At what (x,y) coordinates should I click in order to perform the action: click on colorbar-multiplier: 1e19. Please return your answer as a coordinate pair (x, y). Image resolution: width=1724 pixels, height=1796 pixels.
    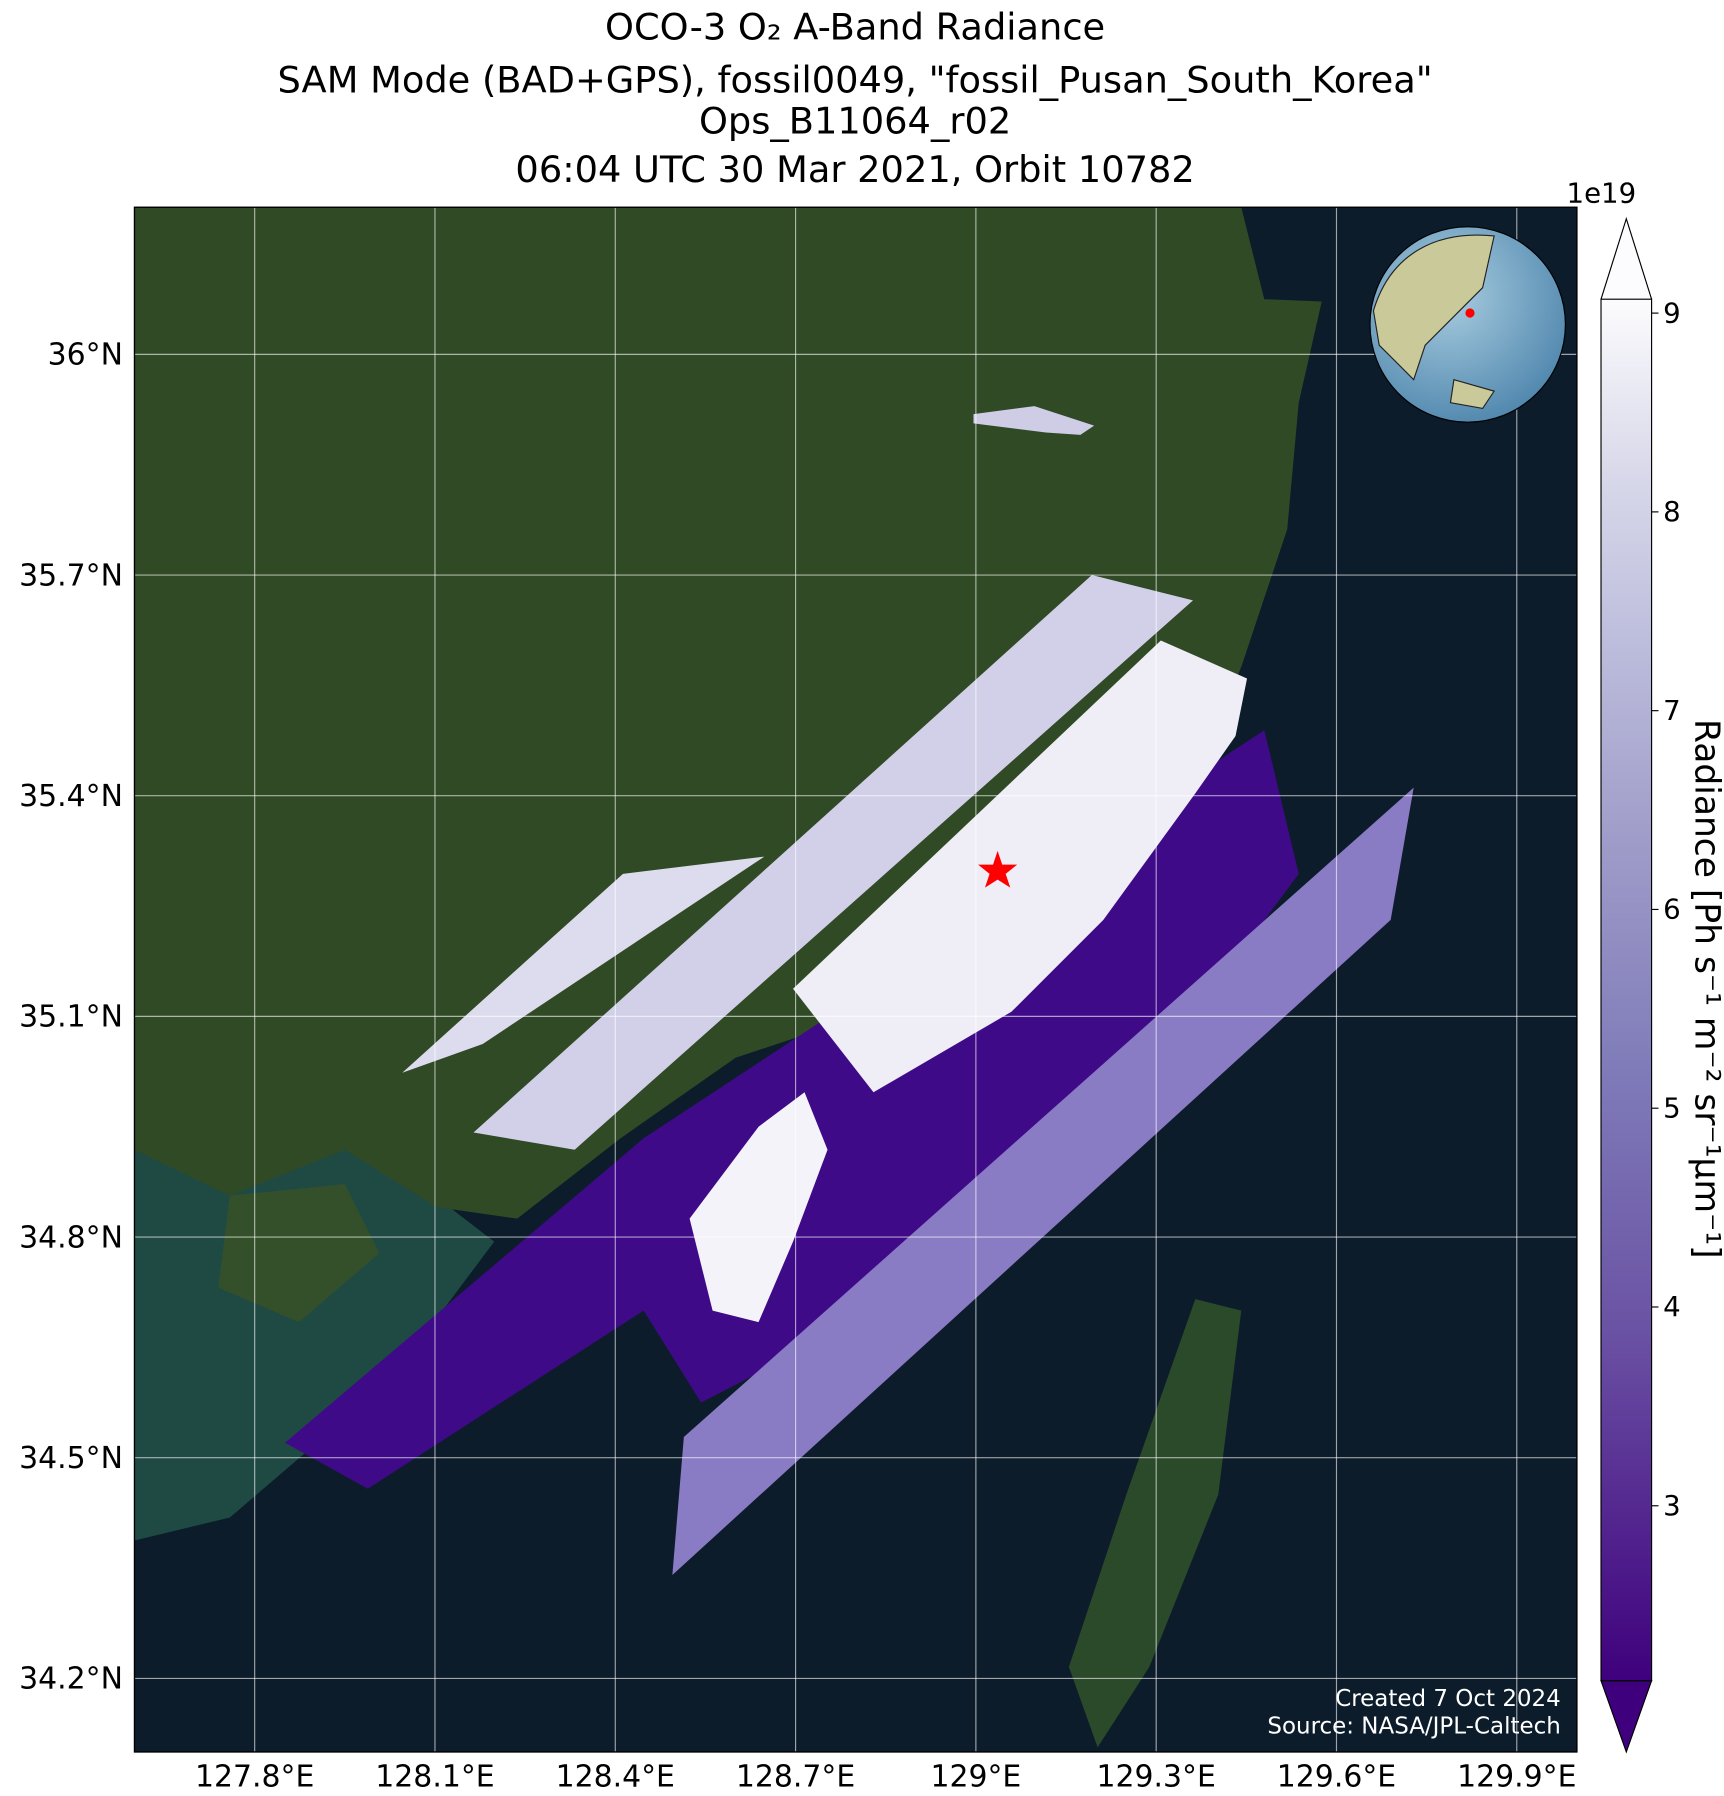
    Looking at the image, I should click on (1602, 193).